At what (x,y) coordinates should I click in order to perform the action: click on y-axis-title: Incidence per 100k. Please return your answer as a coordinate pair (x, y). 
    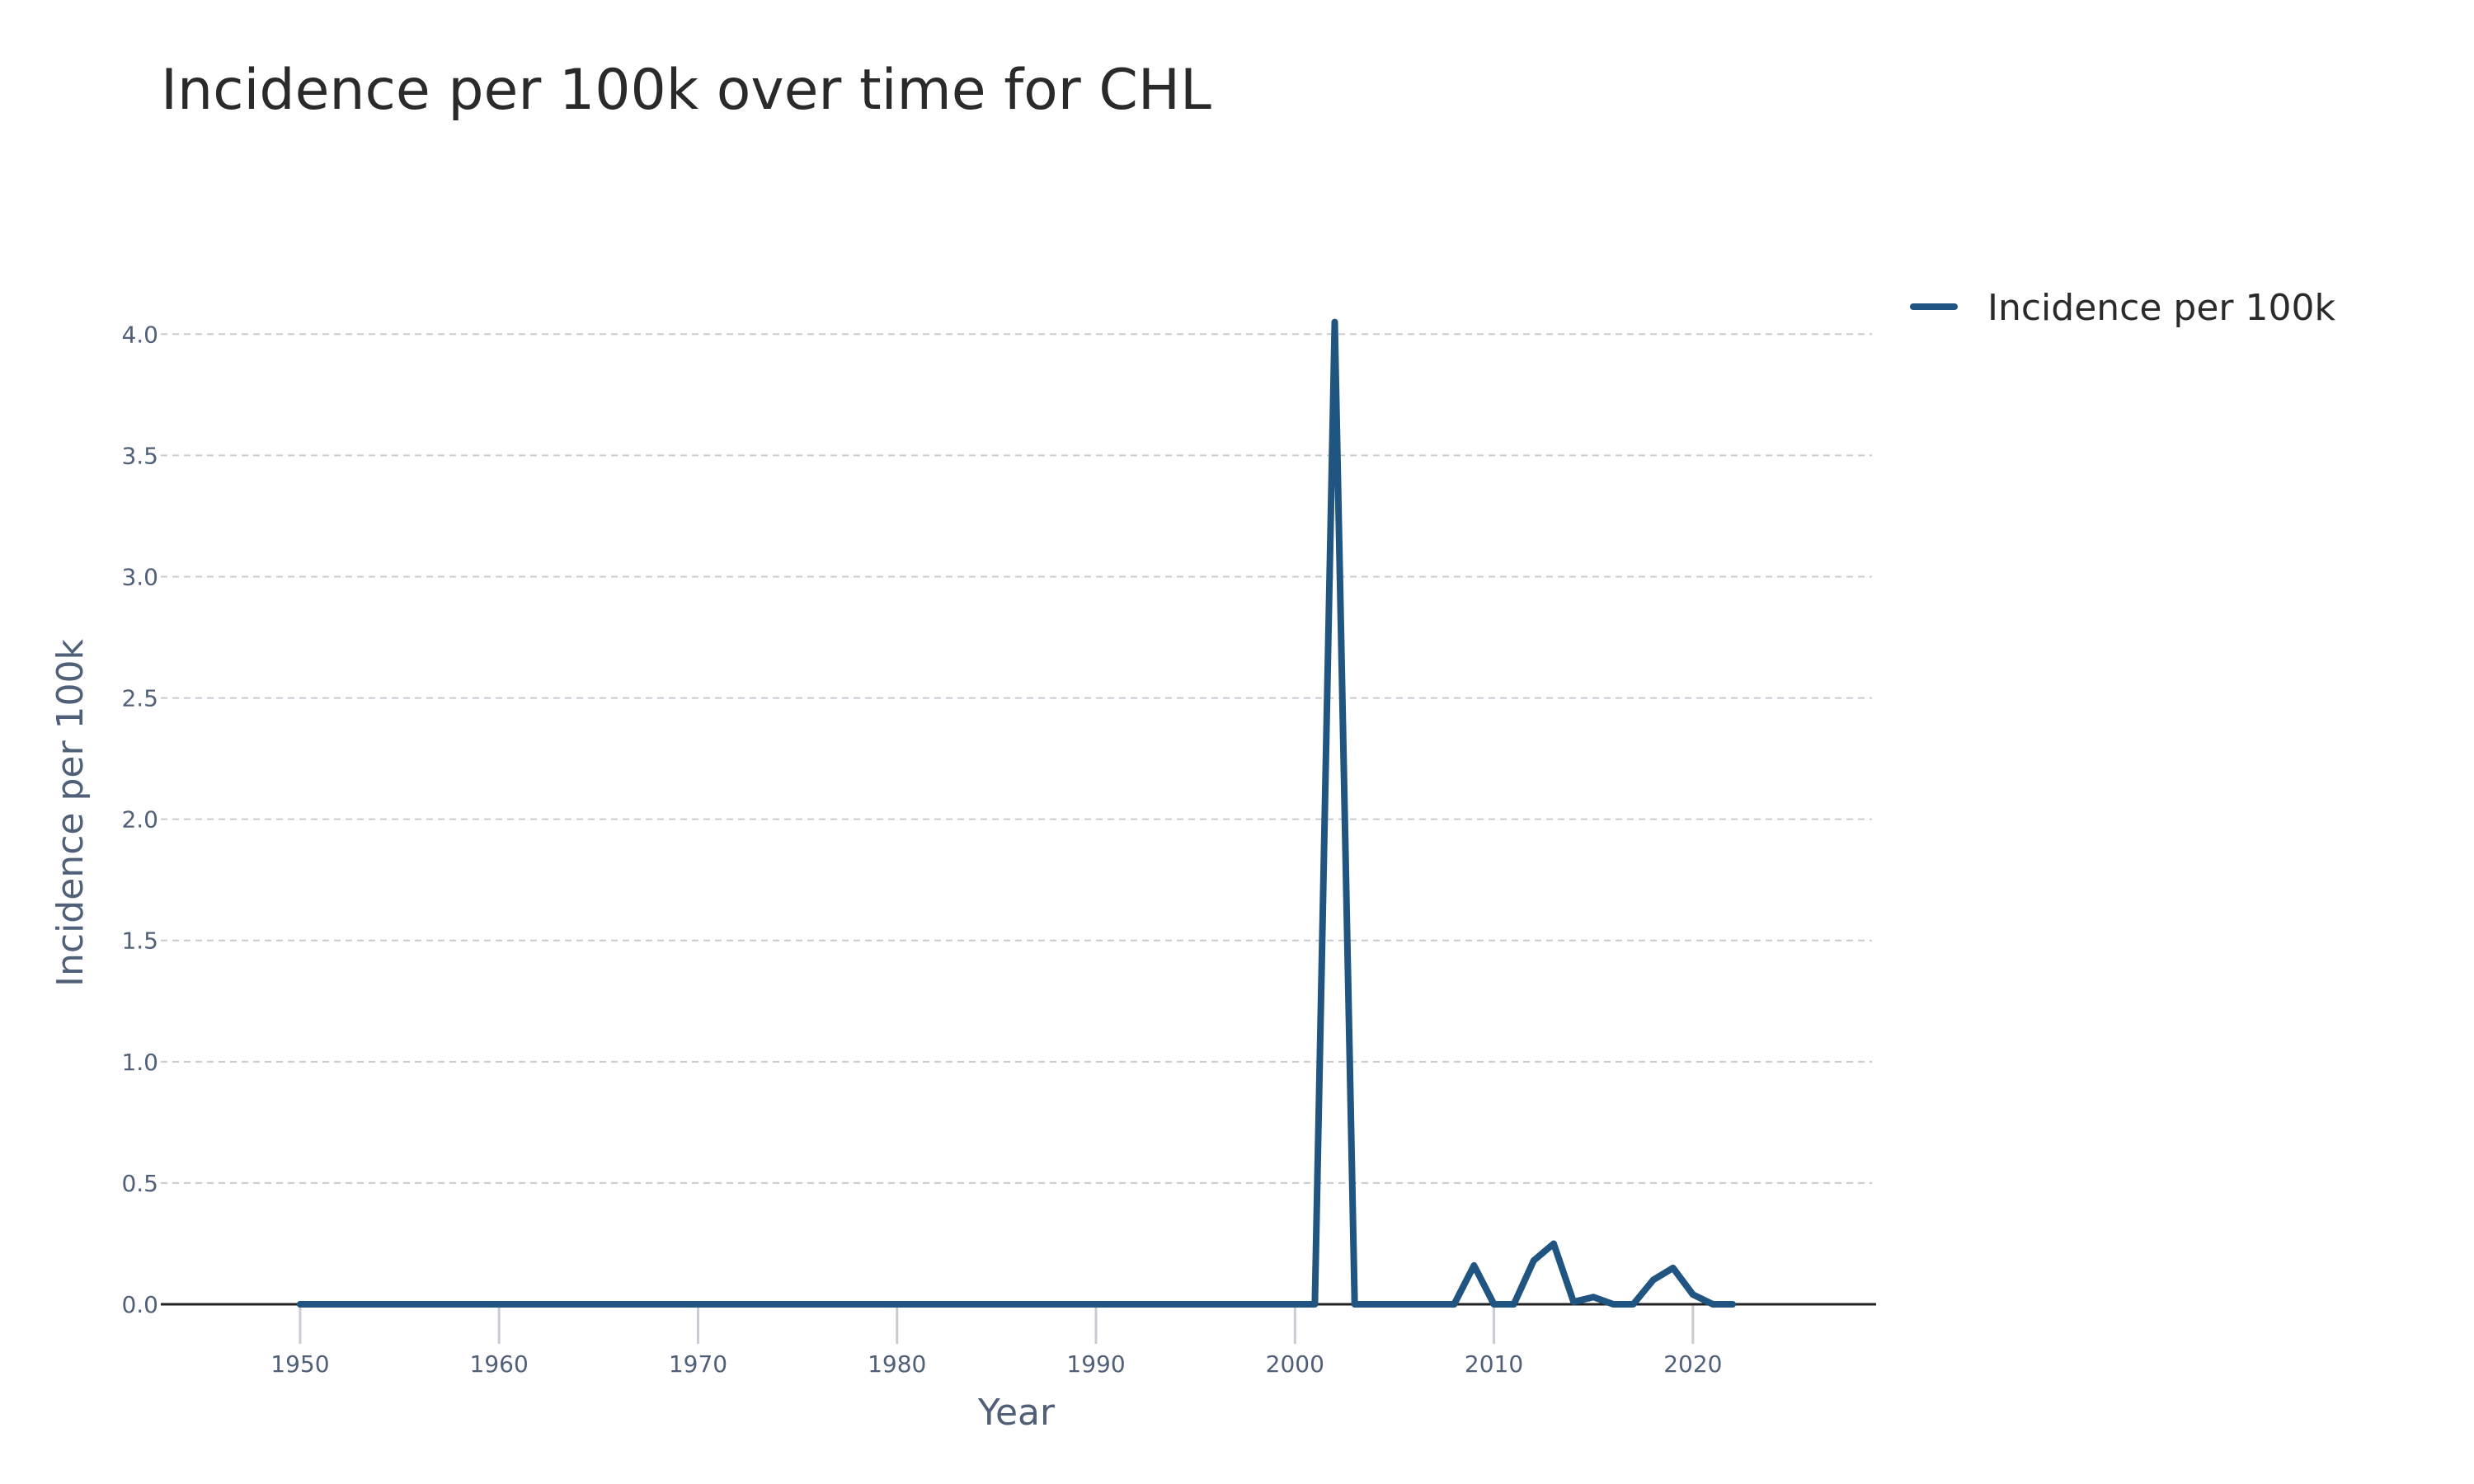
    Looking at the image, I should click on (70, 813).